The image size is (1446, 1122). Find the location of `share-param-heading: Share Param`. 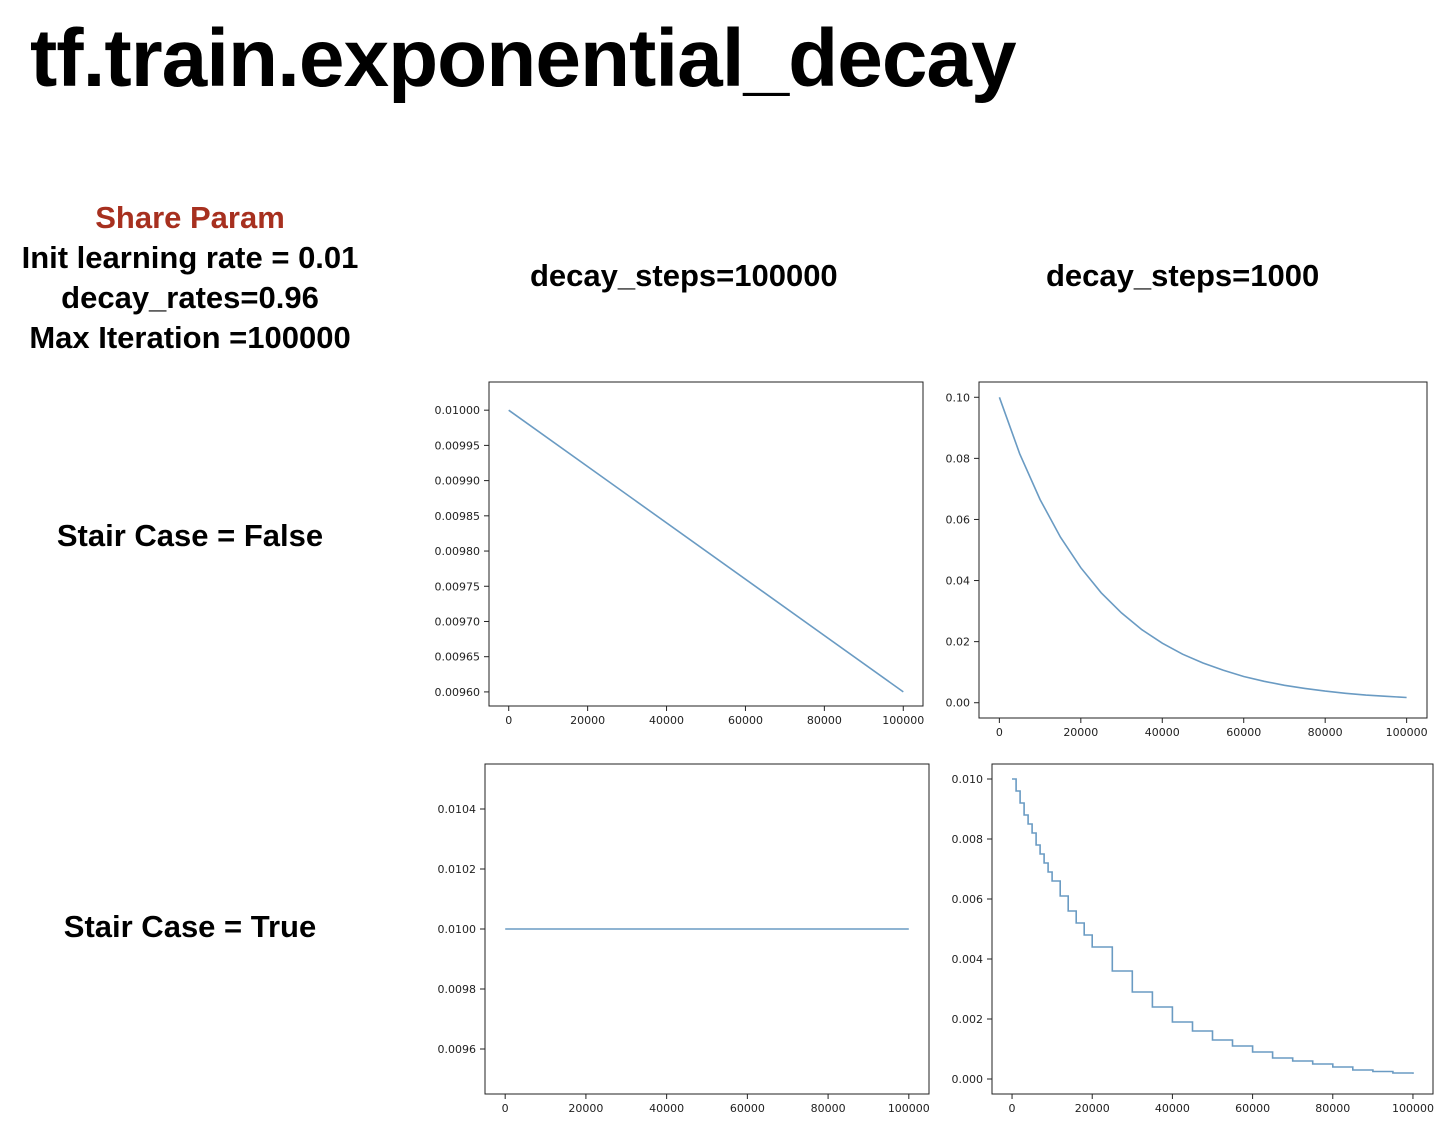

share-param-heading: Share Param is located at coordinates (190, 217).